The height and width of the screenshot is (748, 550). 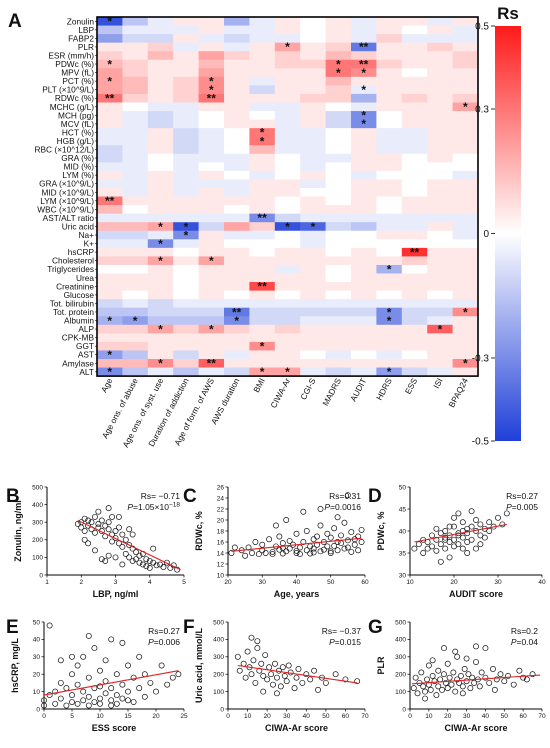 What do you see at coordinates (438, 383) in the screenshot?
I see `column-label: ISI` at bounding box center [438, 383].